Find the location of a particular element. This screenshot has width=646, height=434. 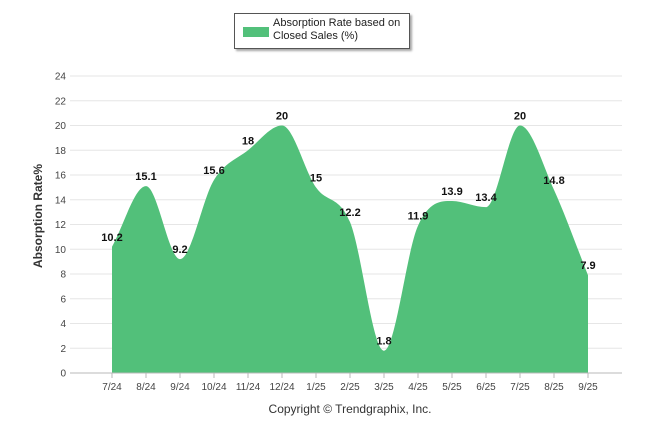

copyright-footer: Copyright © Trendgraphix, Inc. is located at coordinates (350, 409).